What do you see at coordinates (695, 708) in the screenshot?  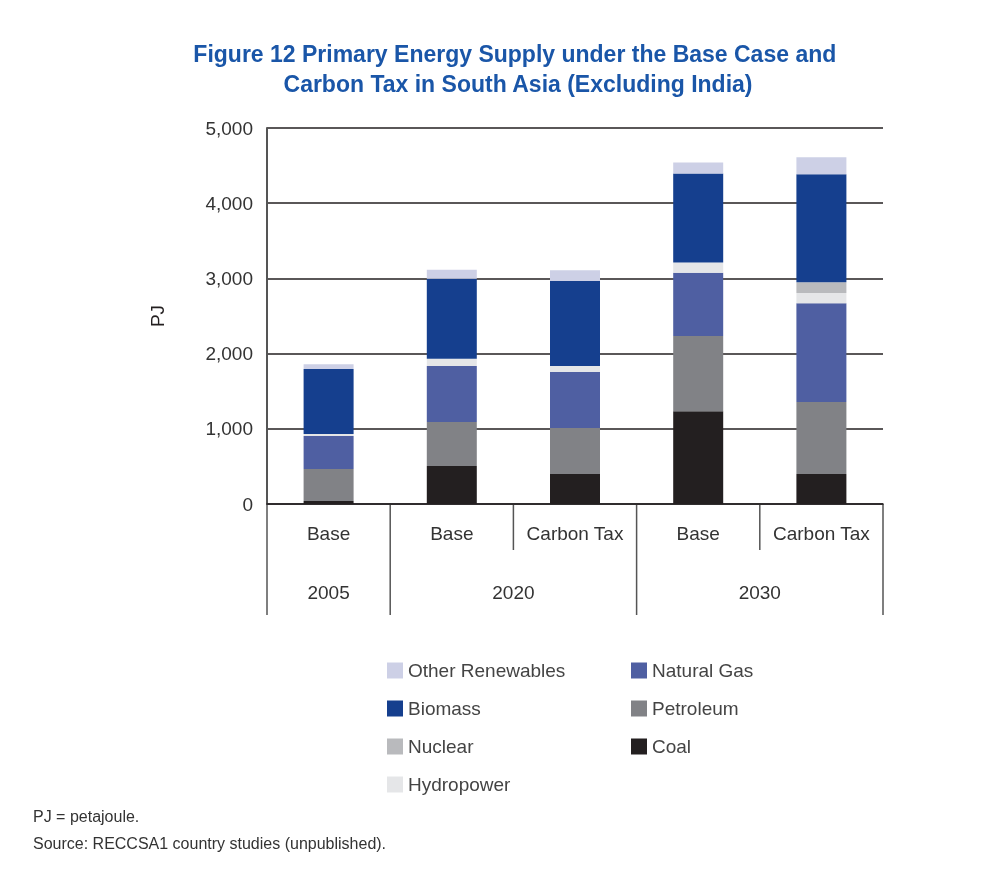 I see `legend-label: Petroleum` at bounding box center [695, 708].